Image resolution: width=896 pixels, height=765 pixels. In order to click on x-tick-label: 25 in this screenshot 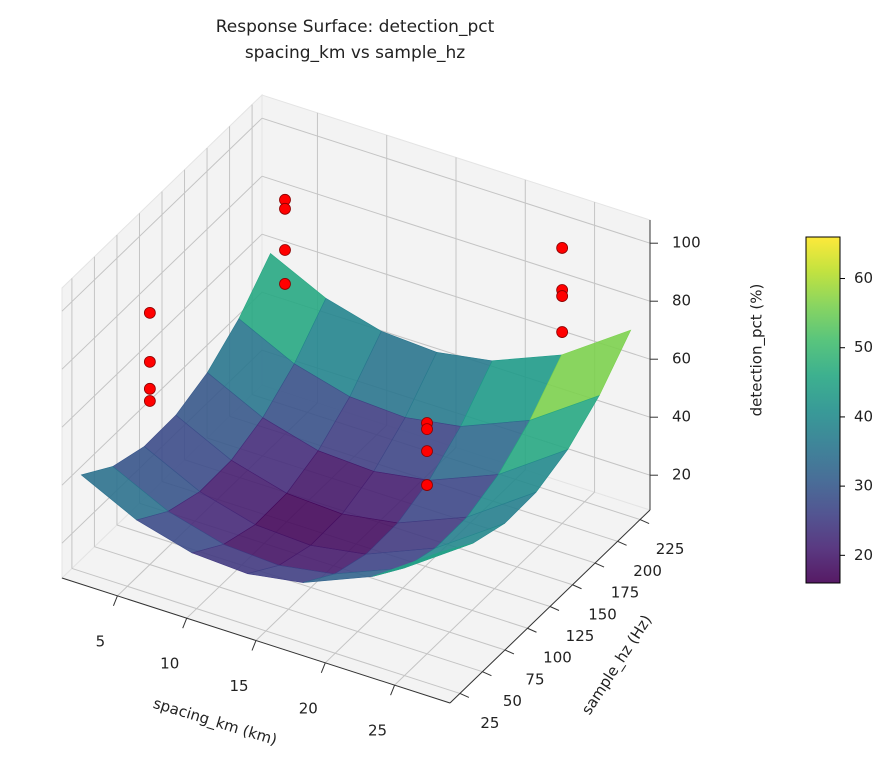, I will do `click(377, 731)`.